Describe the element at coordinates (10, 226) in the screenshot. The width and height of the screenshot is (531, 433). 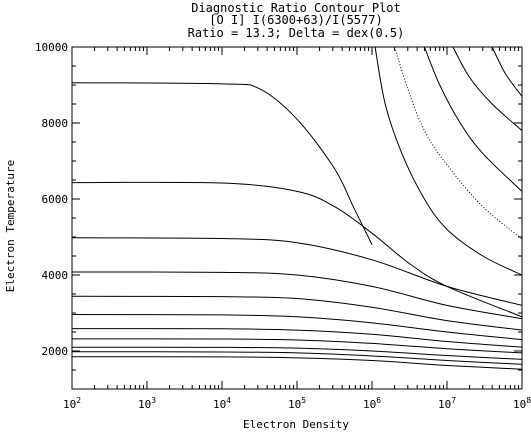
I see `y-axis-label: Electron Temperature` at that location.